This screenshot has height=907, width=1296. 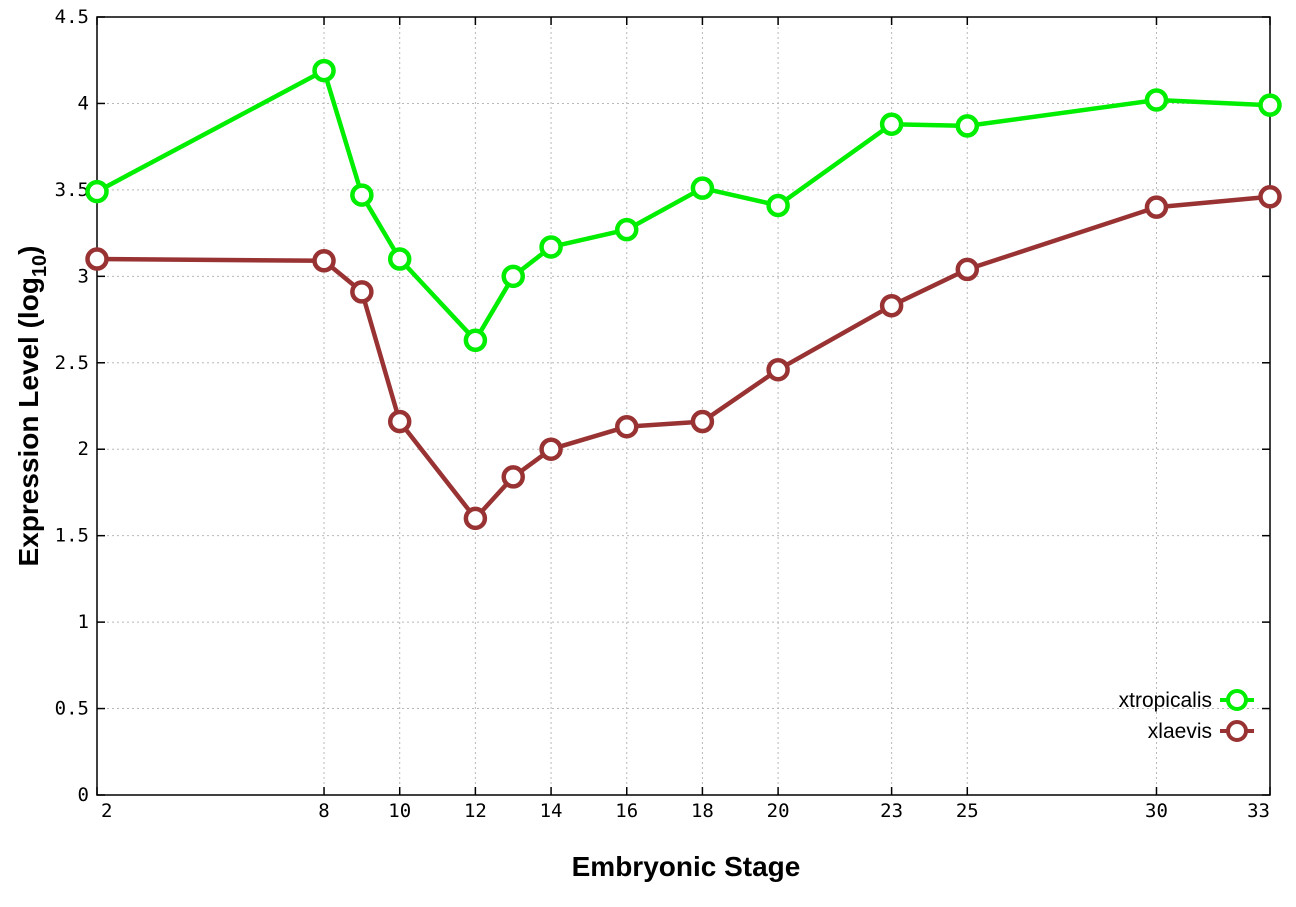 I want to click on y-tick-label: 1, so click(x=83, y=622).